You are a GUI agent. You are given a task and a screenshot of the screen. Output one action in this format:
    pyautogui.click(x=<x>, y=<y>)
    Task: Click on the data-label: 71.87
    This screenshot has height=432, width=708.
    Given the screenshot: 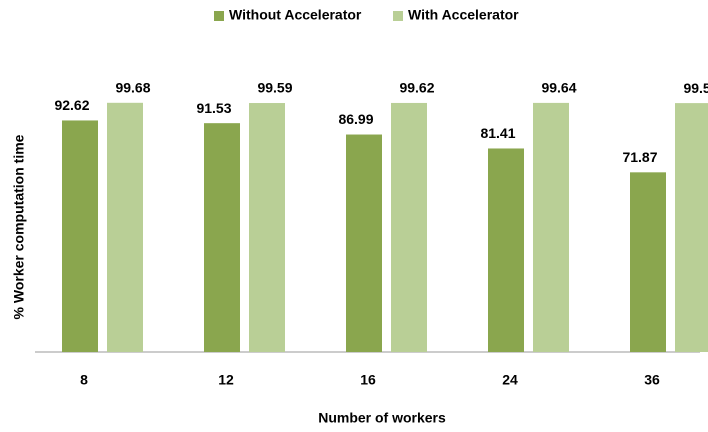 What is the action you would take?
    pyautogui.click(x=639, y=157)
    